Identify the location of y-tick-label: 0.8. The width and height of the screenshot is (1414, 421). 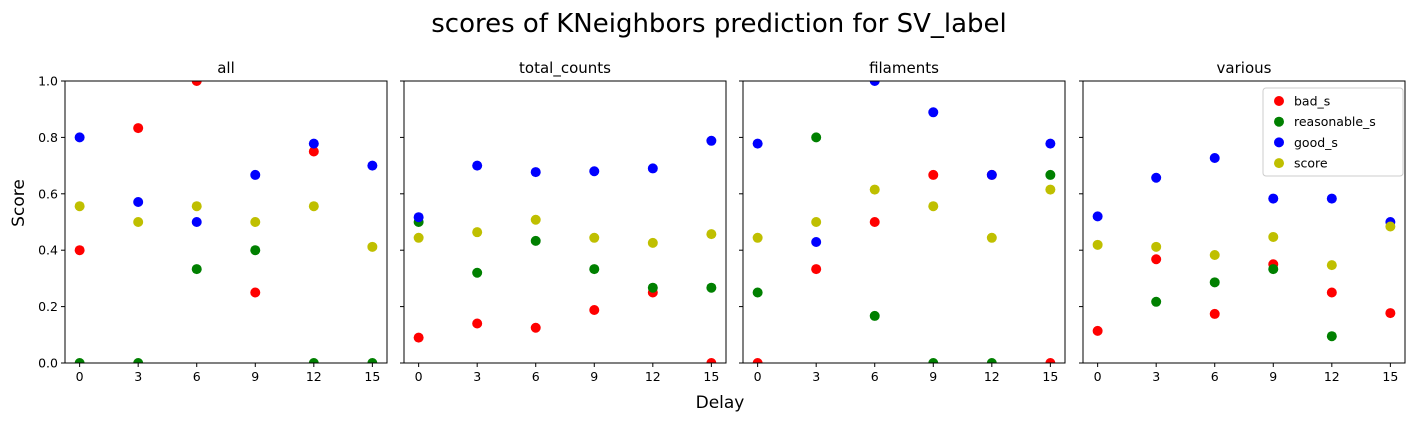
(48, 137).